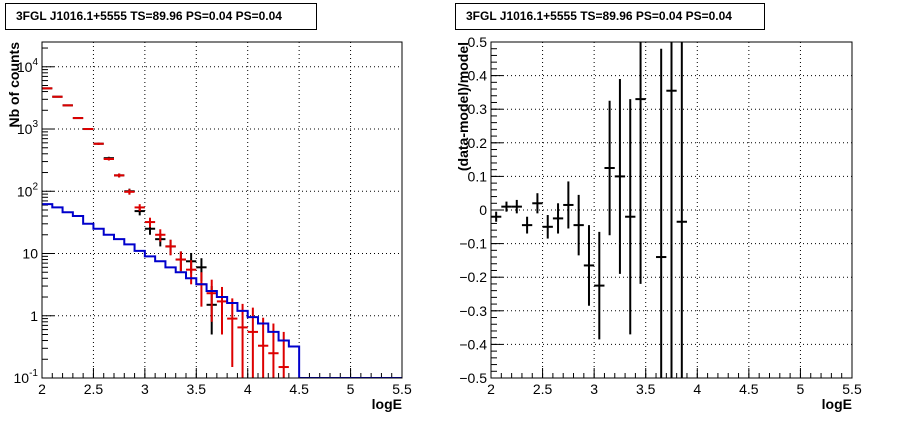 The image size is (898, 421). Describe the element at coordinates (473, 344) in the screenshot. I see `y-tick-label: −0.4` at that location.